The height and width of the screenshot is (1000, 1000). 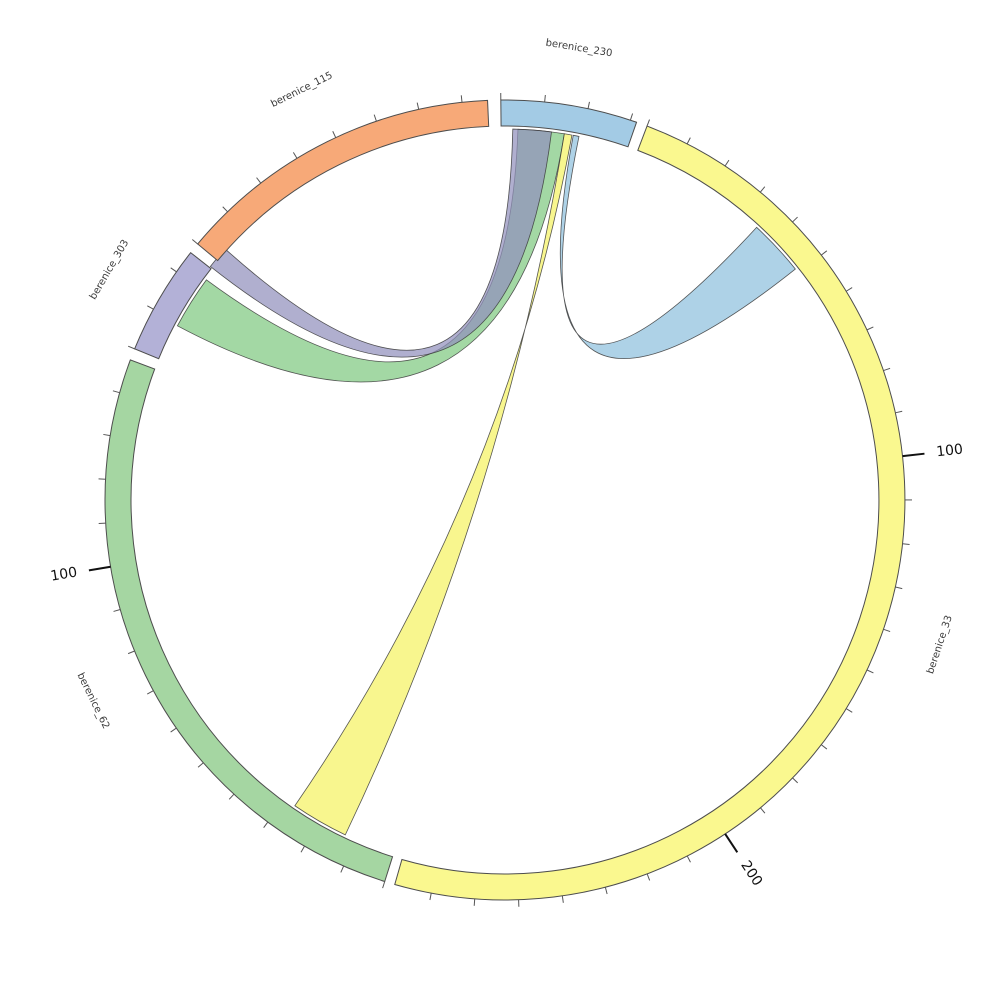 I want to click on axis-tick-label: 200, so click(x=751, y=873).